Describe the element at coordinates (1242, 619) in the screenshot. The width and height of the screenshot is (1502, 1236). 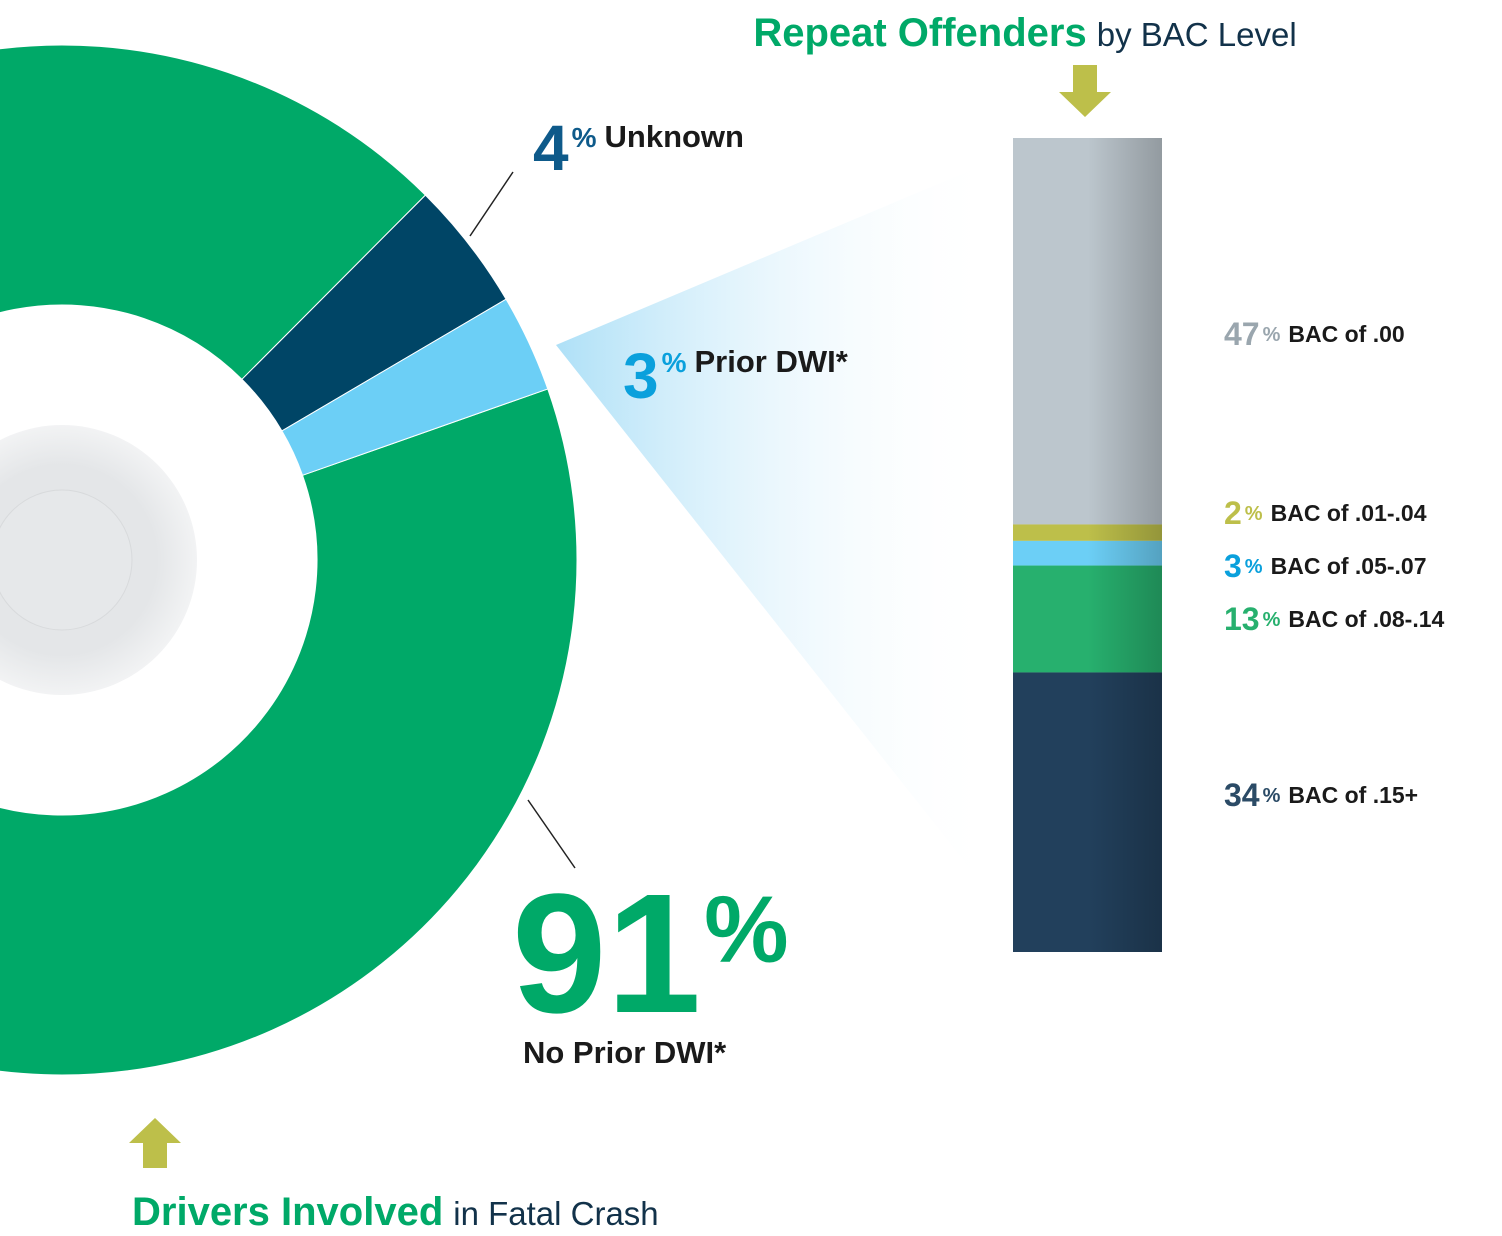
I see `value-label: 13` at that location.